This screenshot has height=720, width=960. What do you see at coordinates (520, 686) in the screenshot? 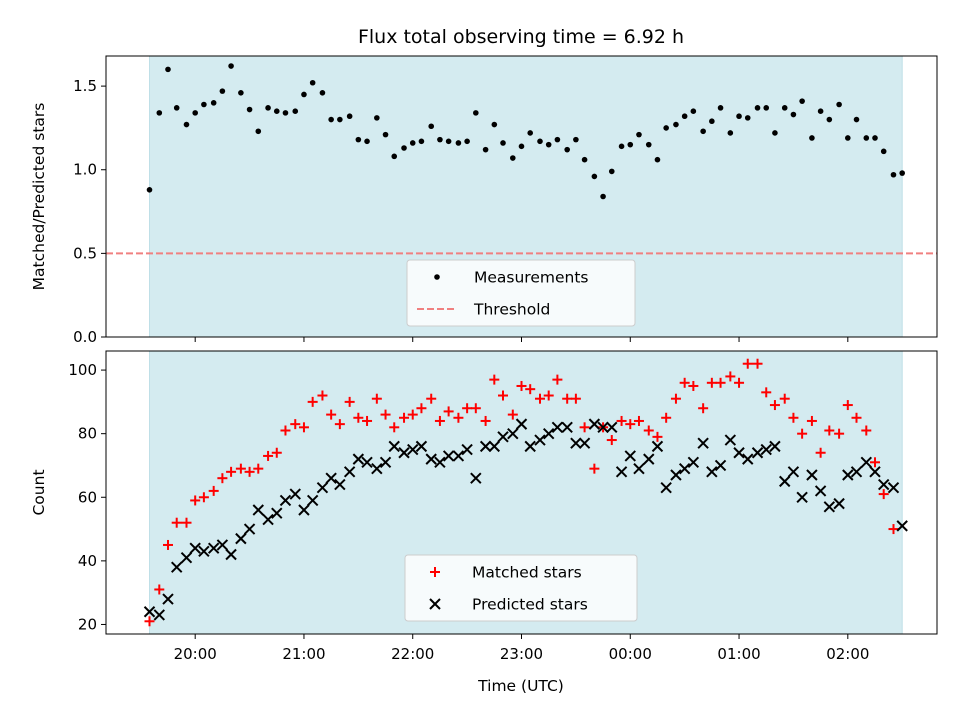
I see `x-axis-label: Time (UTC)` at bounding box center [520, 686].